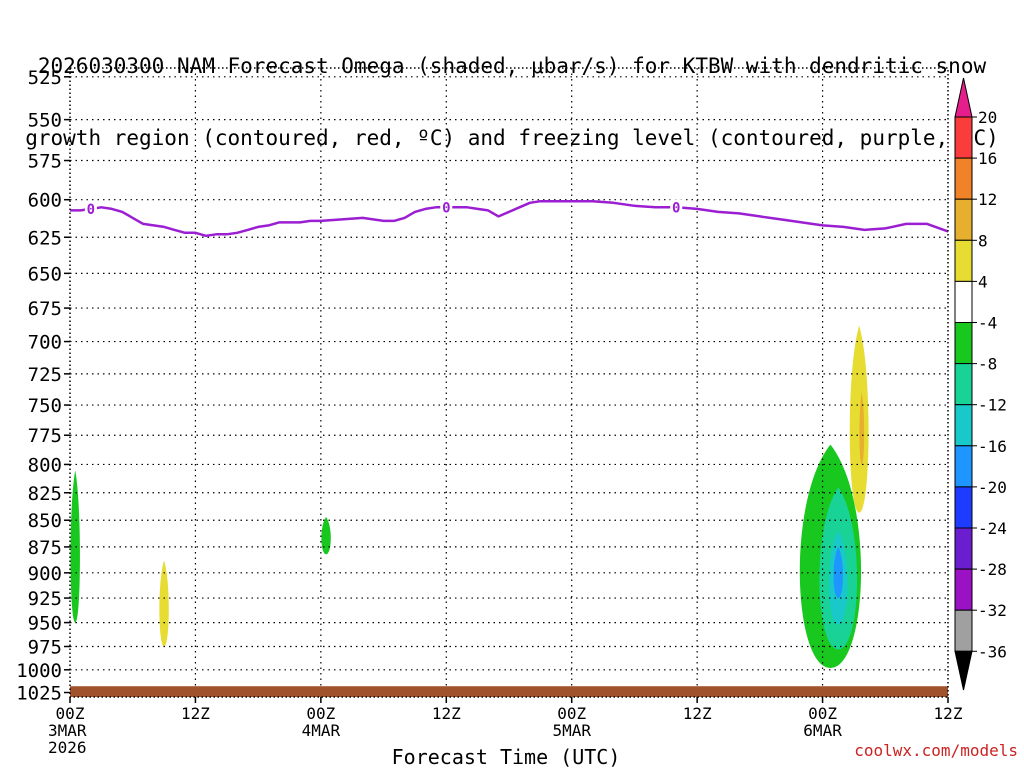 This screenshot has height=768, width=1024. What do you see at coordinates (992, 569) in the screenshot?
I see `colorbar-label: -28` at bounding box center [992, 569].